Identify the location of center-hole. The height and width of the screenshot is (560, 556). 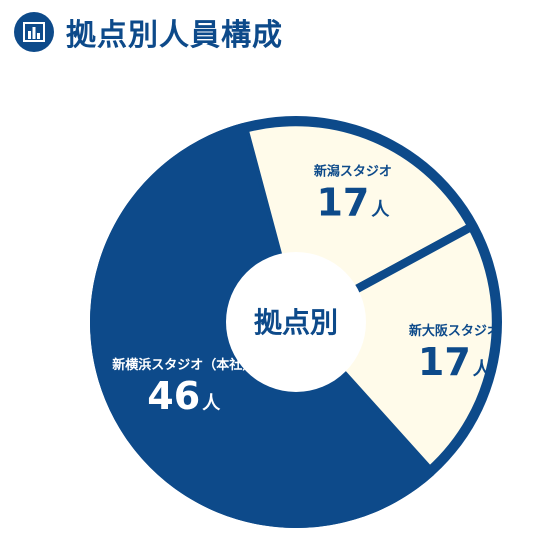
(296, 322).